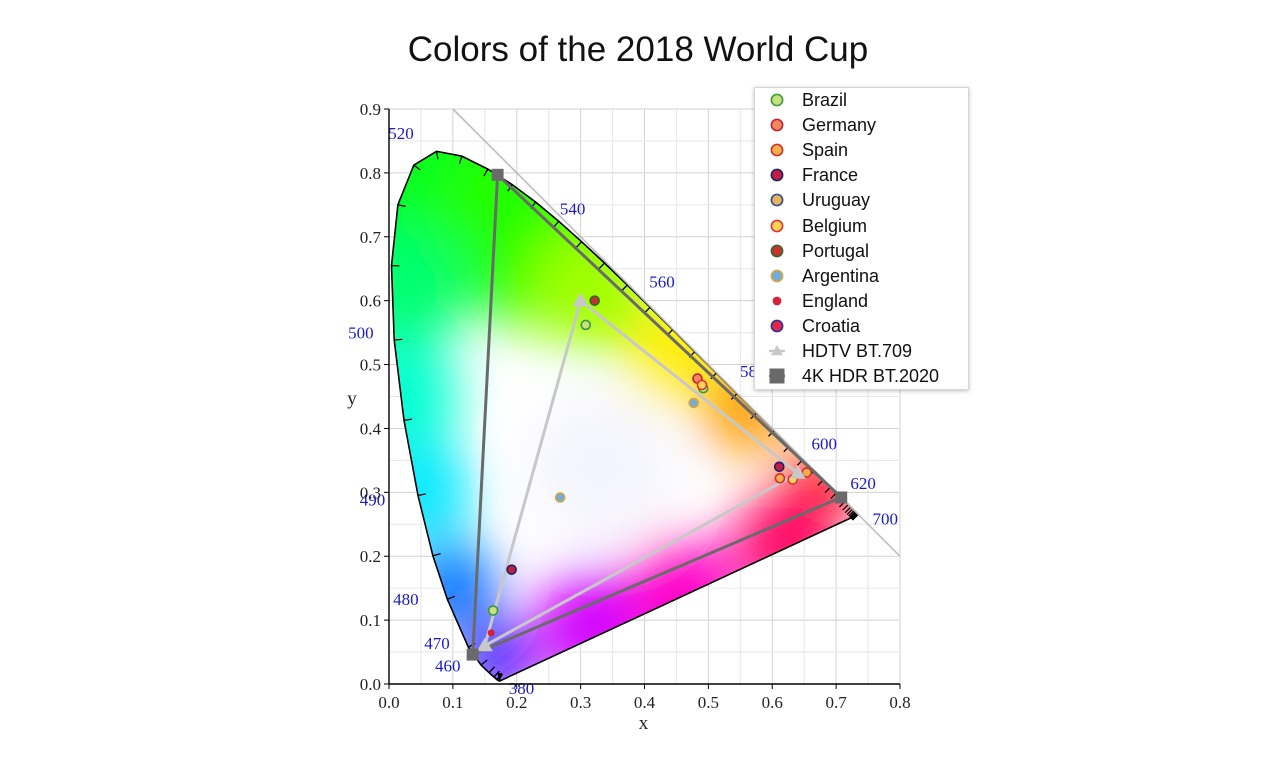 This screenshot has height=768, width=1276. I want to click on x-tick-label: 0.4, so click(645, 702).